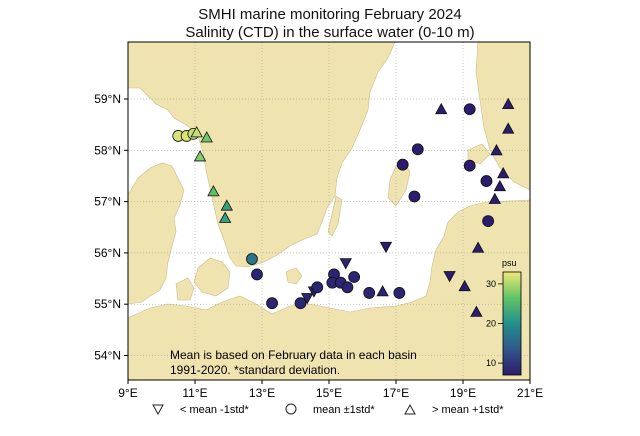 Image resolution: width=640 pixels, height=436 pixels. Describe the element at coordinates (107, 150) in the screenshot. I see `y-tick-label: 58°N` at that location.